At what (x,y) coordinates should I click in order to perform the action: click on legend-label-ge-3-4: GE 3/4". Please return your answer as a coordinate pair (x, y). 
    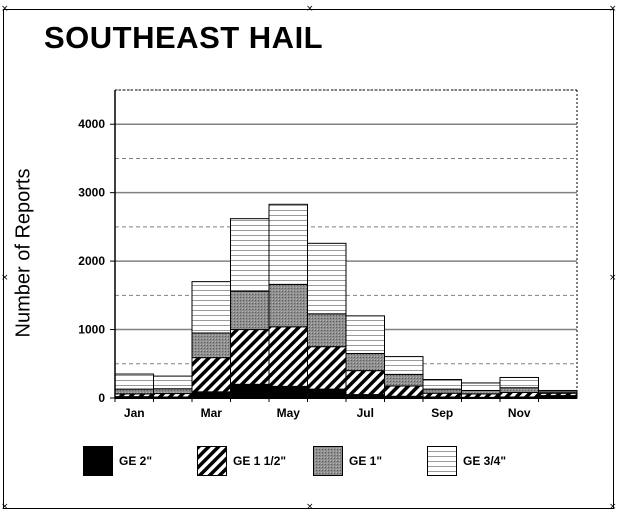
    Looking at the image, I should click on (485, 461).